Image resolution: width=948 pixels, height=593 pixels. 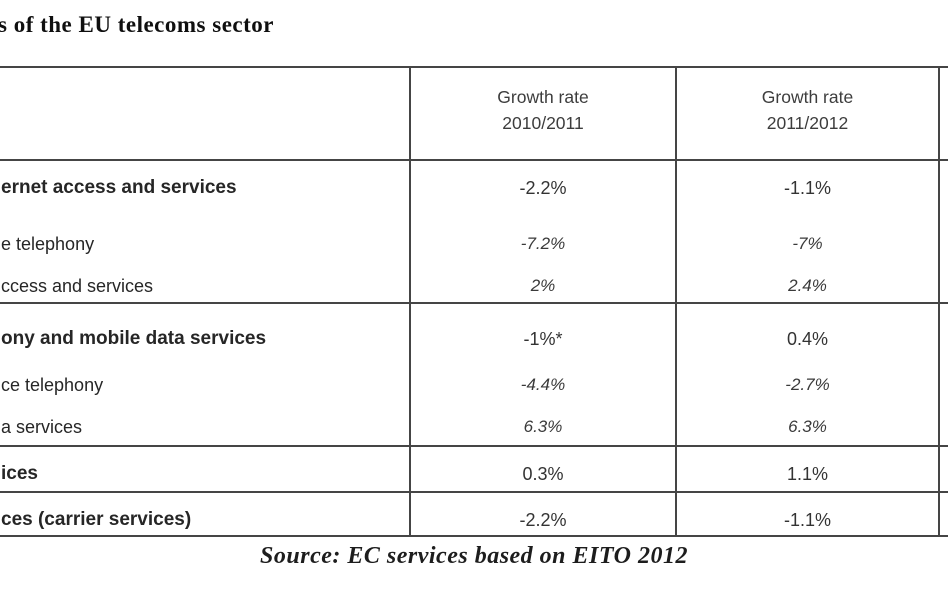 What do you see at coordinates (807, 339) in the screenshot?
I see `cell-value: 0.4%` at bounding box center [807, 339].